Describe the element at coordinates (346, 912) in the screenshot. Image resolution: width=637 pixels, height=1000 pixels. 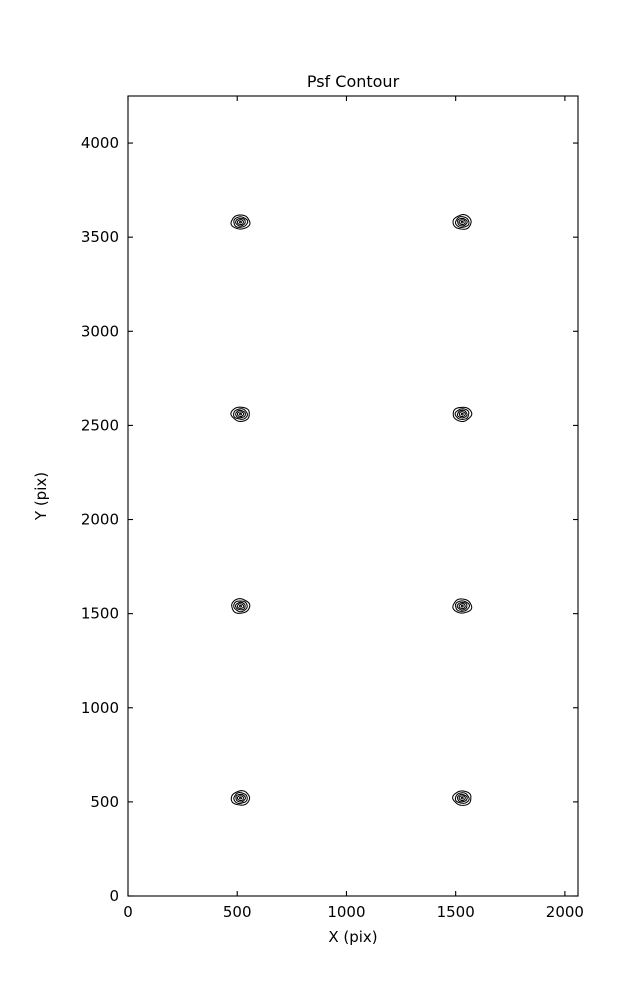
I see `x-tick-label: 1000` at that location.